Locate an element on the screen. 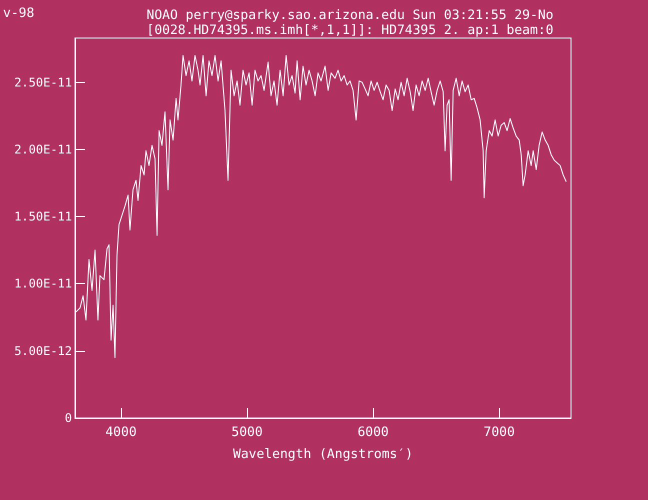  chart-subtitle: [0028.HD74395.ms.imh[*,1,1]]: HD74395 2. ap:1 beam:0 is located at coordinates (350, 30).